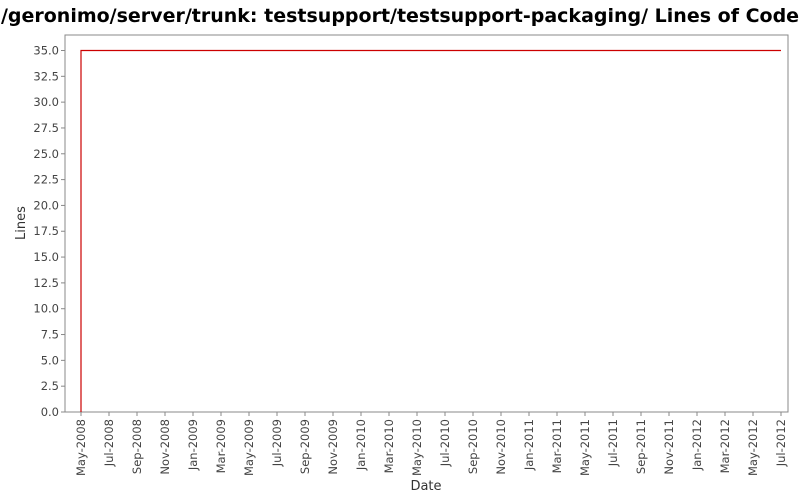 This screenshot has width=800, height=500. Describe the element at coordinates (109, 443) in the screenshot. I see `x-tick-label: Jul-2008` at that location.